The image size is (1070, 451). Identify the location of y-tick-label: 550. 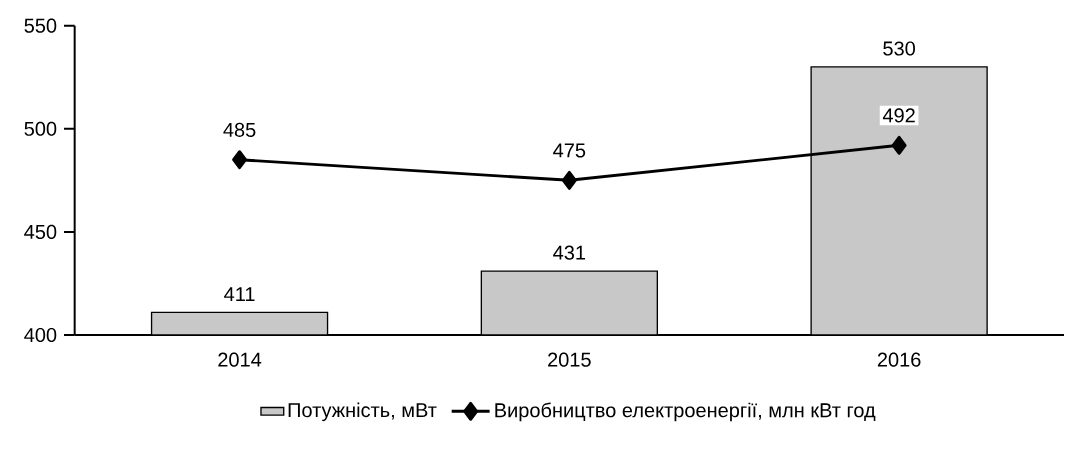
(40, 25).